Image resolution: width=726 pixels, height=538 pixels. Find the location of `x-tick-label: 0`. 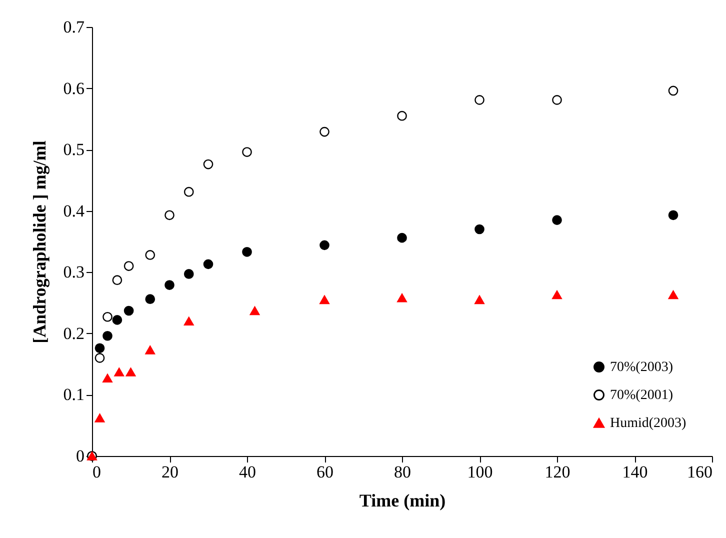

x-tick-label: 0 is located at coordinates (96, 472).